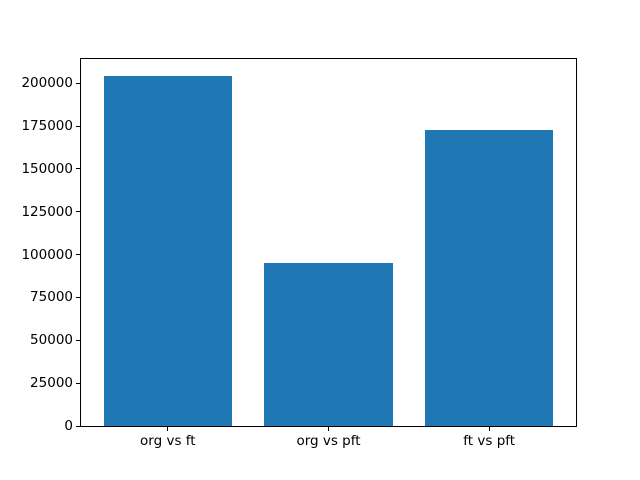  I want to click on y-axis-tick-label: 150000, so click(47, 168).